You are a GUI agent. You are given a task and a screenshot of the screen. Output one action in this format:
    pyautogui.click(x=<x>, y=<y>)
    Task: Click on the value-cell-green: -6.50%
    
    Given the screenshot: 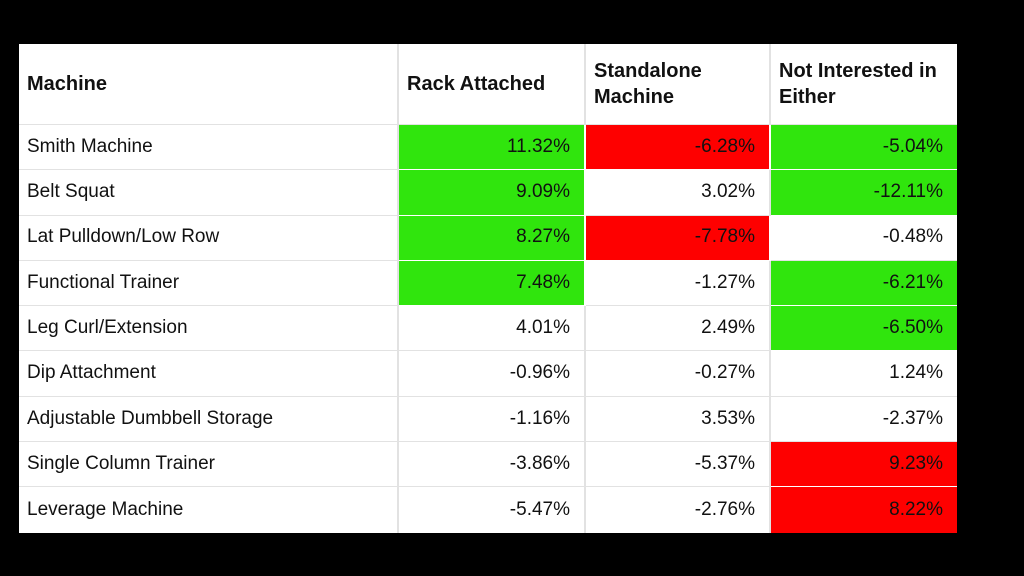 What is the action you would take?
    pyautogui.click(x=864, y=329)
    